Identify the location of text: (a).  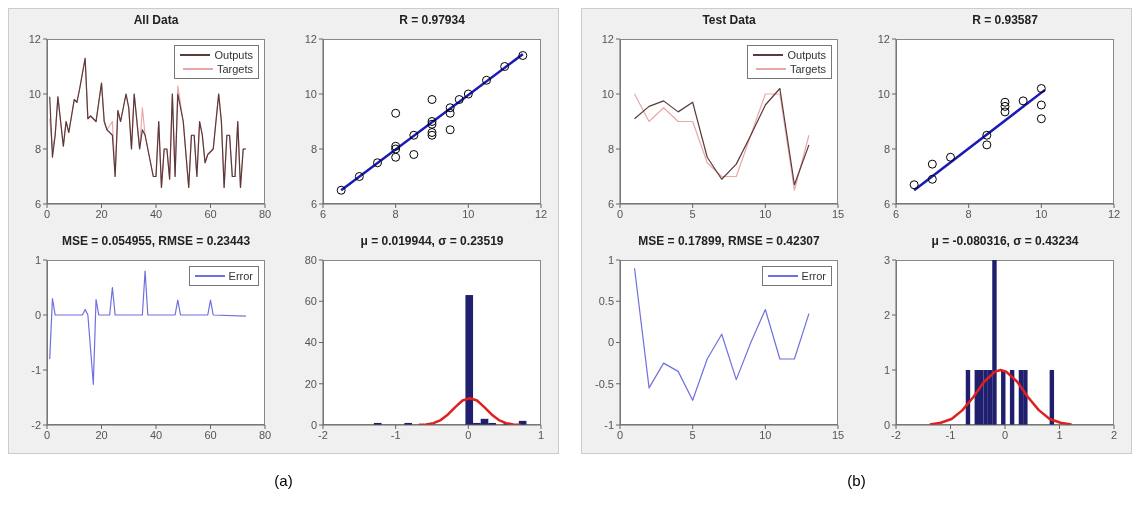
(283, 480).